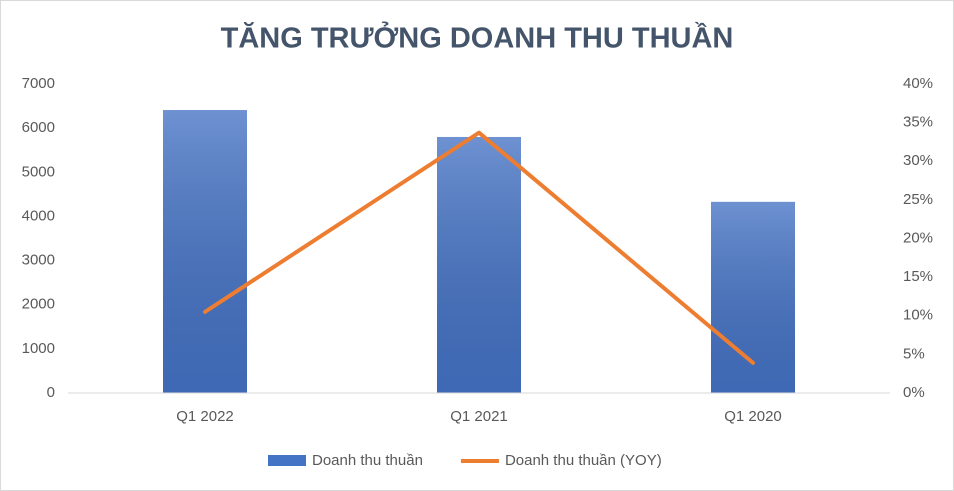 The image size is (954, 491). I want to click on y-tick-label: 5000, so click(38, 171).